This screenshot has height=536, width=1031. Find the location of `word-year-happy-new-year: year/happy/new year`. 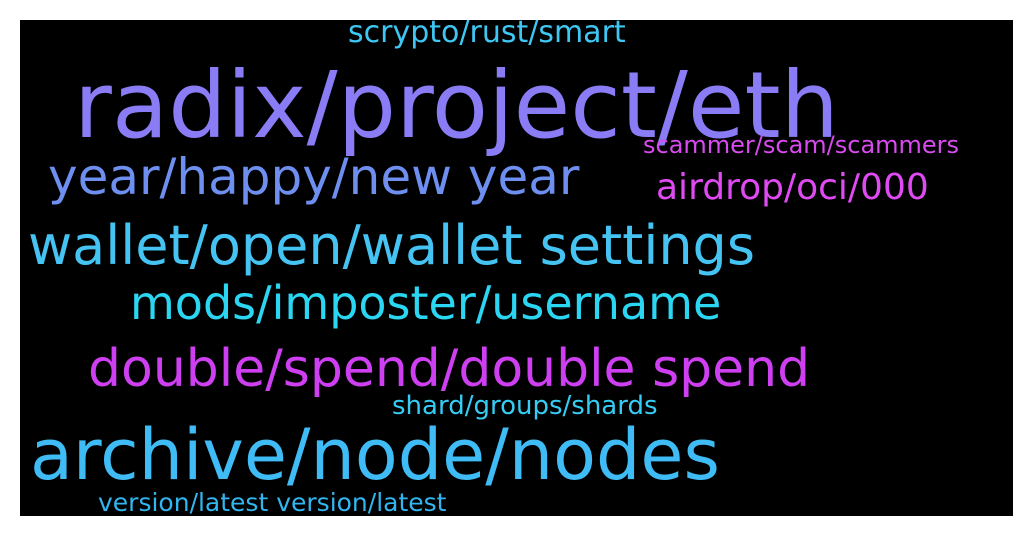

word-year-happy-new-year: year/happy/new year is located at coordinates (314, 177).